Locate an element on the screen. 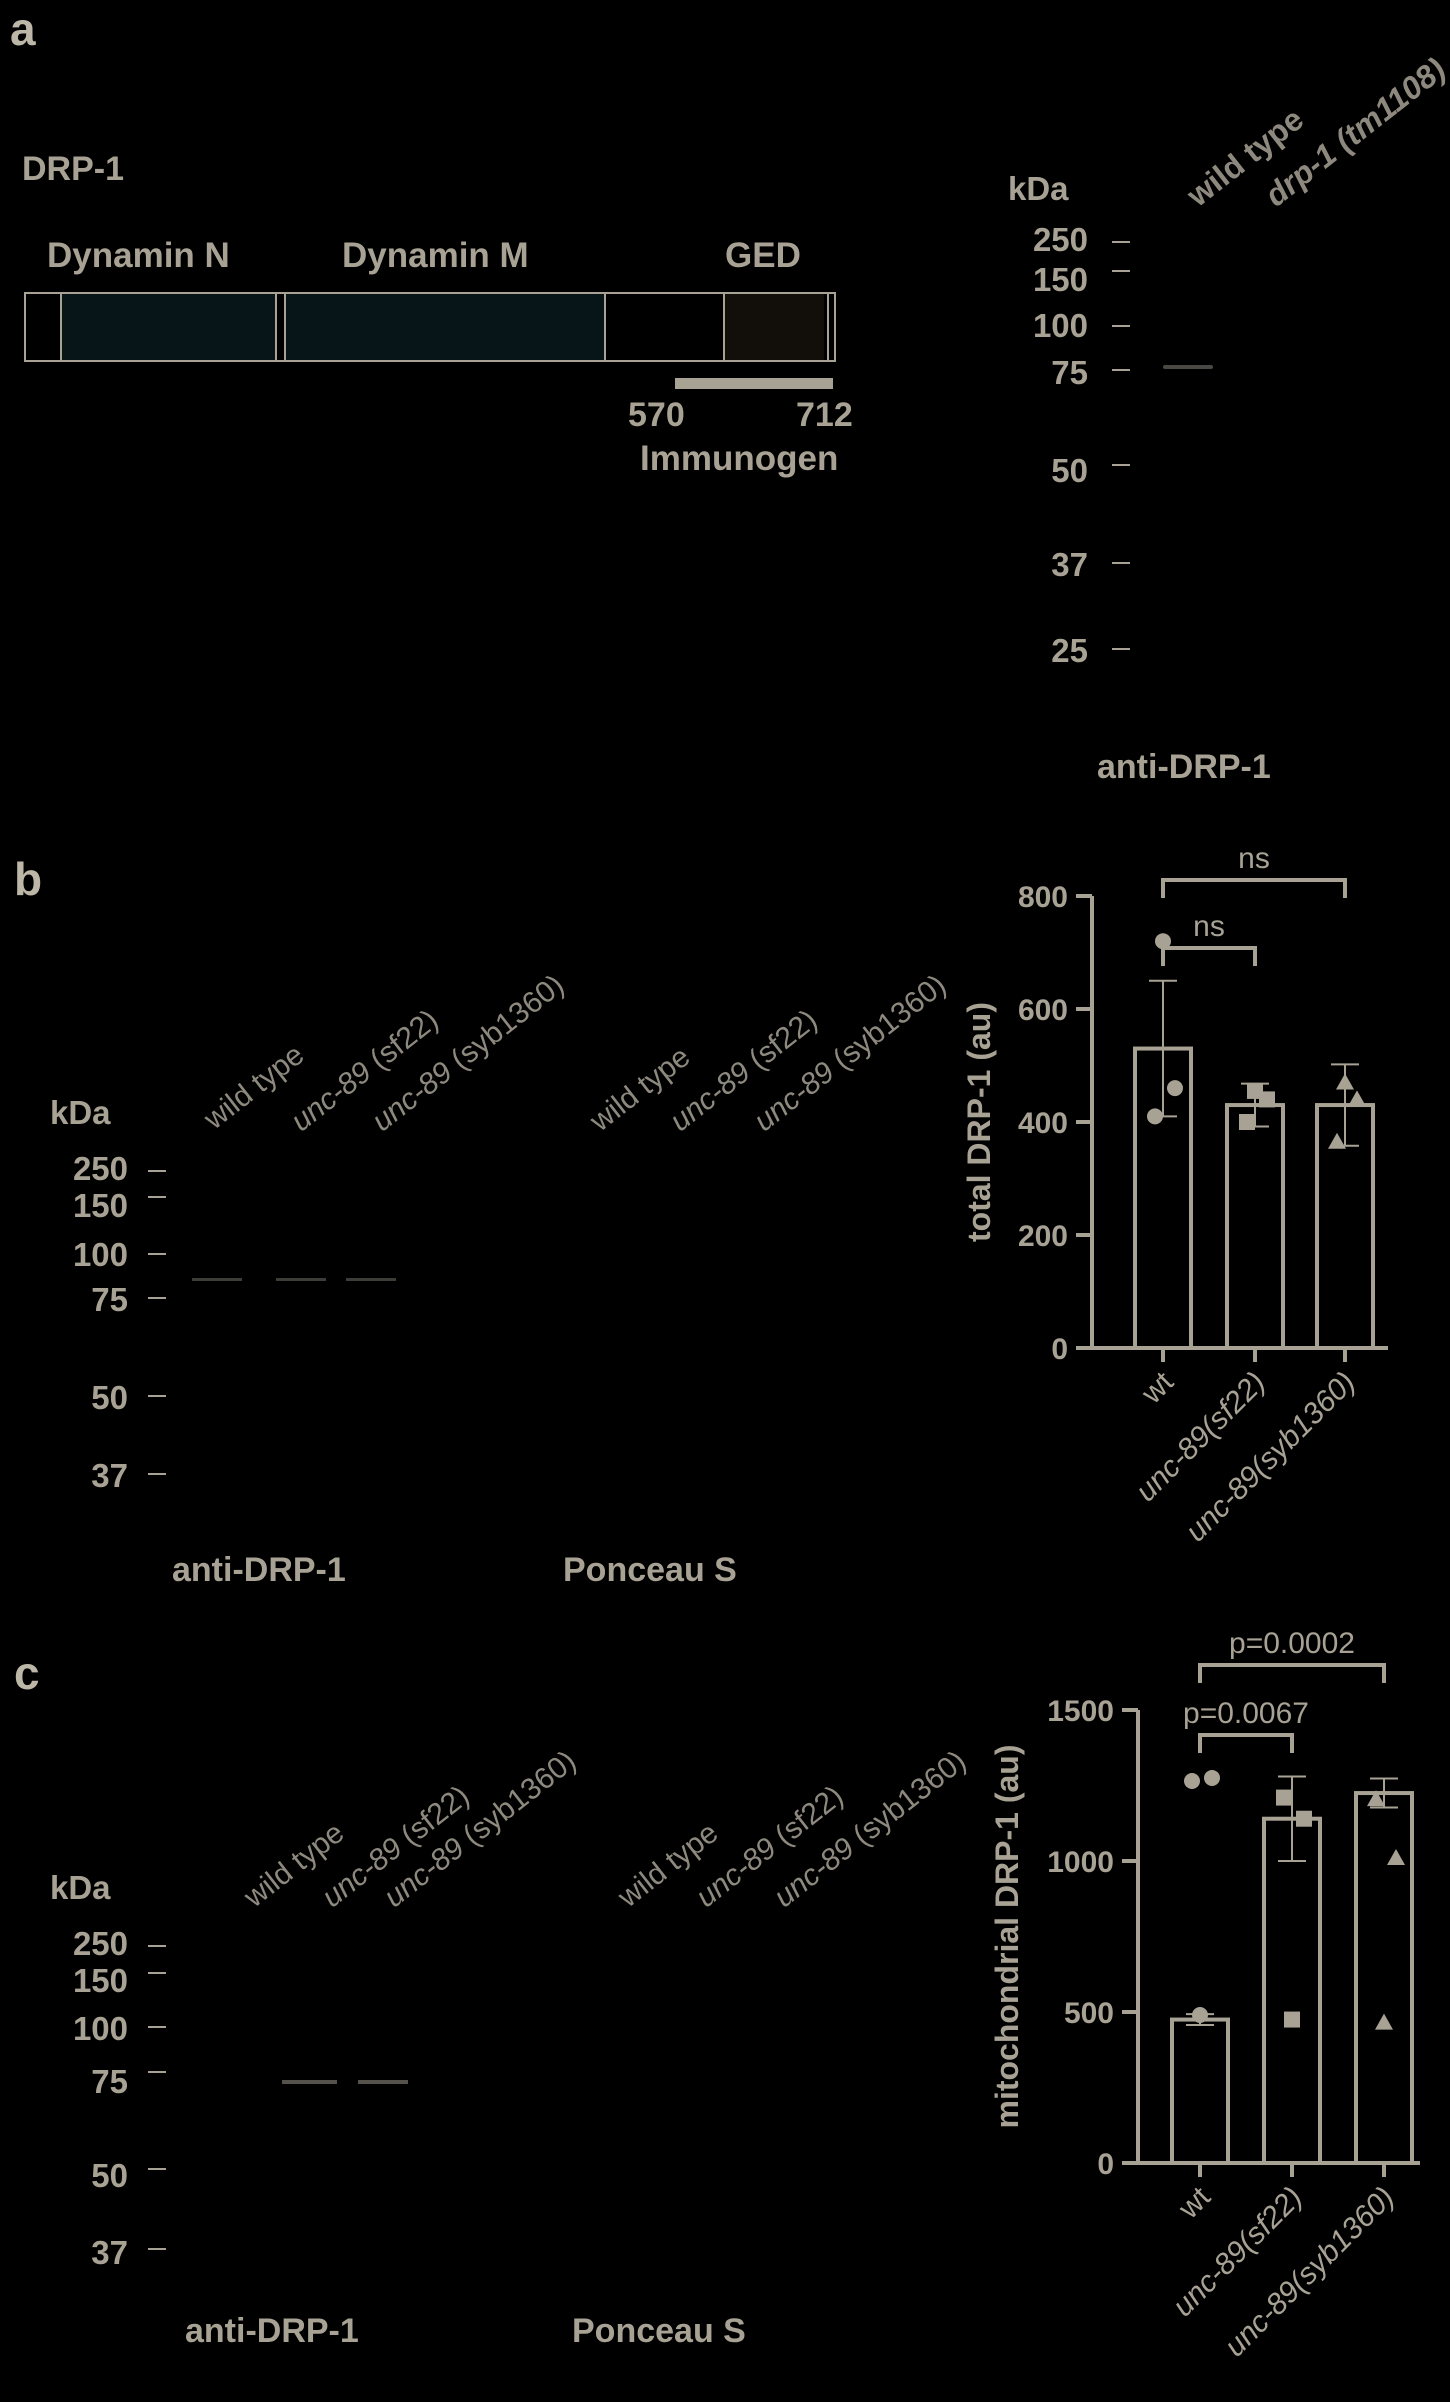  blot-a-marker-37: 37 is located at coordinates (1069, 564).